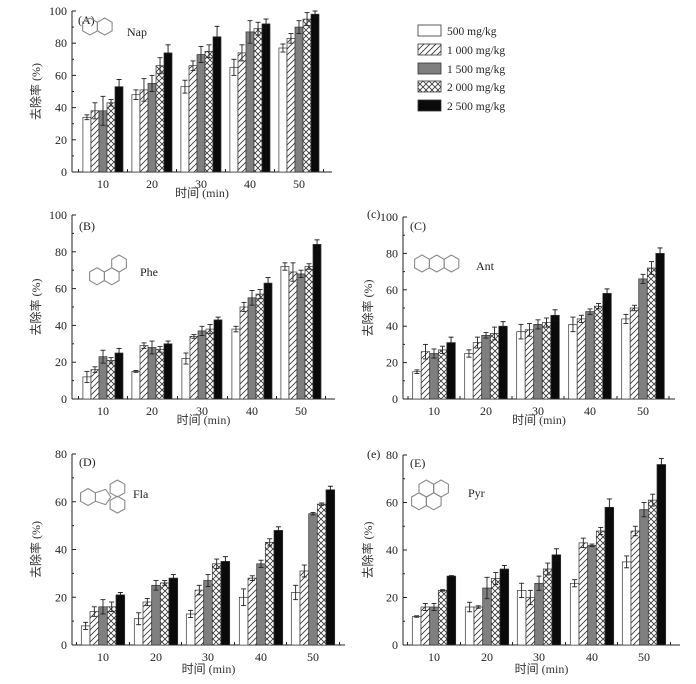 The width and height of the screenshot is (696, 684). What do you see at coordinates (103, 411) in the screenshot?
I see `x-tick-label: 10` at bounding box center [103, 411].